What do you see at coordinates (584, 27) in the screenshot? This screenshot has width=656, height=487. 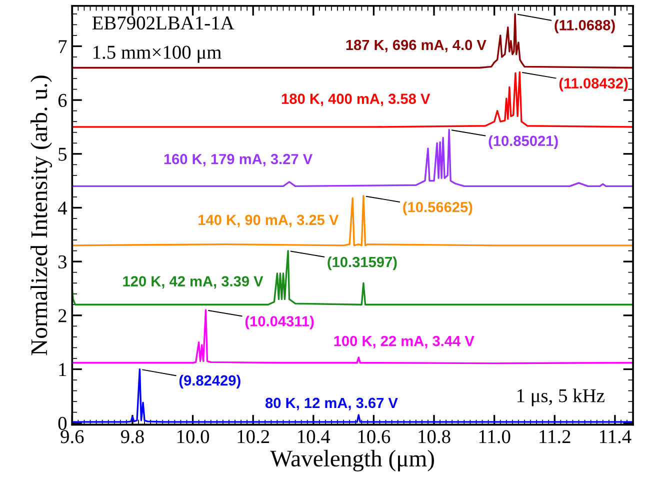 I see `annotation: (11.0688)` at bounding box center [584, 27].